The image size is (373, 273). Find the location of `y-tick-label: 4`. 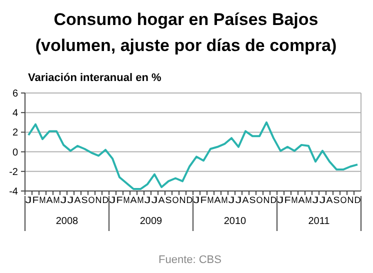

y-tick-label: 4 is located at coordinates (15, 114).